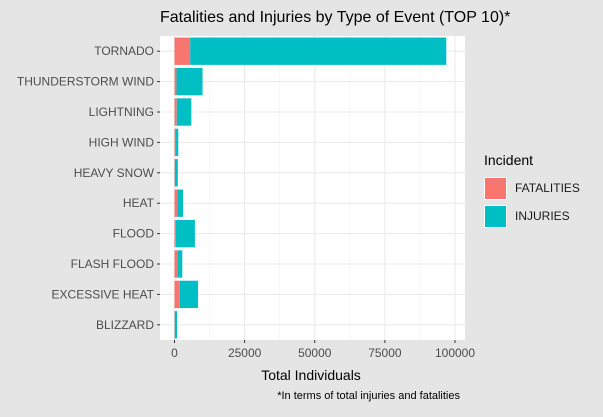  What do you see at coordinates (495, 216) in the screenshot?
I see `legend-swatch-injuries` at bounding box center [495, 216].